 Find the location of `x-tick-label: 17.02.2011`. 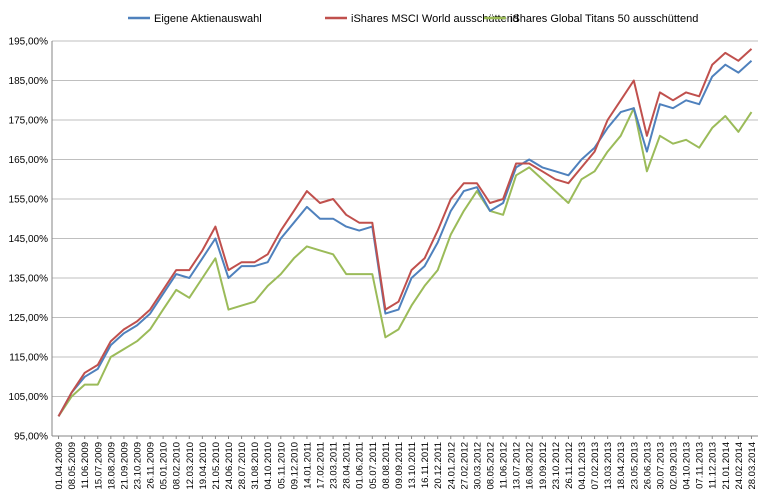

x-tick-label: 17.02.2011 is located at coordinates (321, 465).